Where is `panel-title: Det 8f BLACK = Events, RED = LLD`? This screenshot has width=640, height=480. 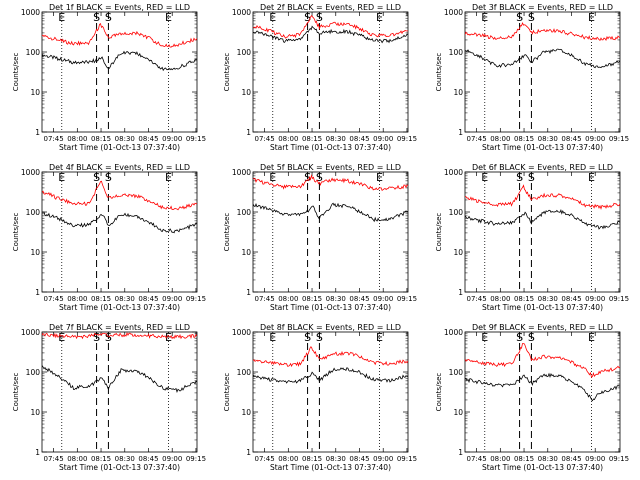
panel-title: Det 8f BLACK = Events, RED = LLD is located at coordinates (330, 327).